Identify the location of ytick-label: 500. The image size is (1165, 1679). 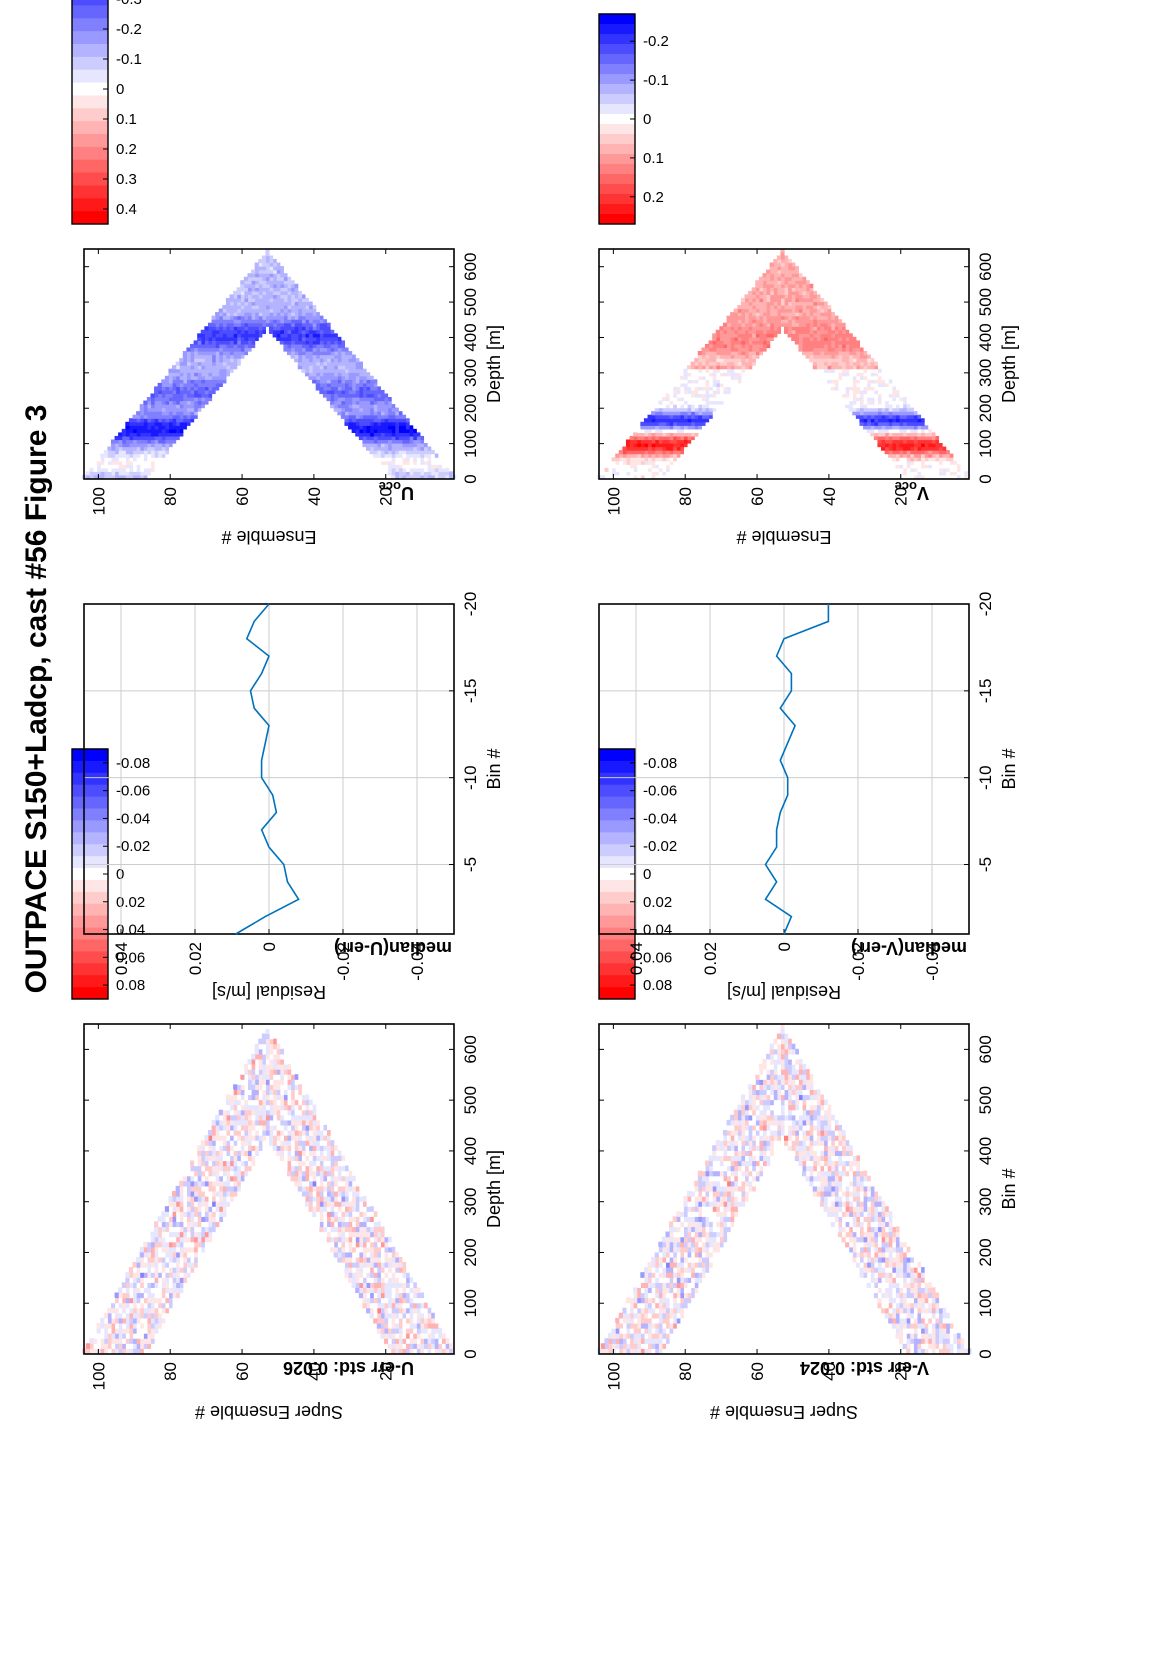
(470, 302).